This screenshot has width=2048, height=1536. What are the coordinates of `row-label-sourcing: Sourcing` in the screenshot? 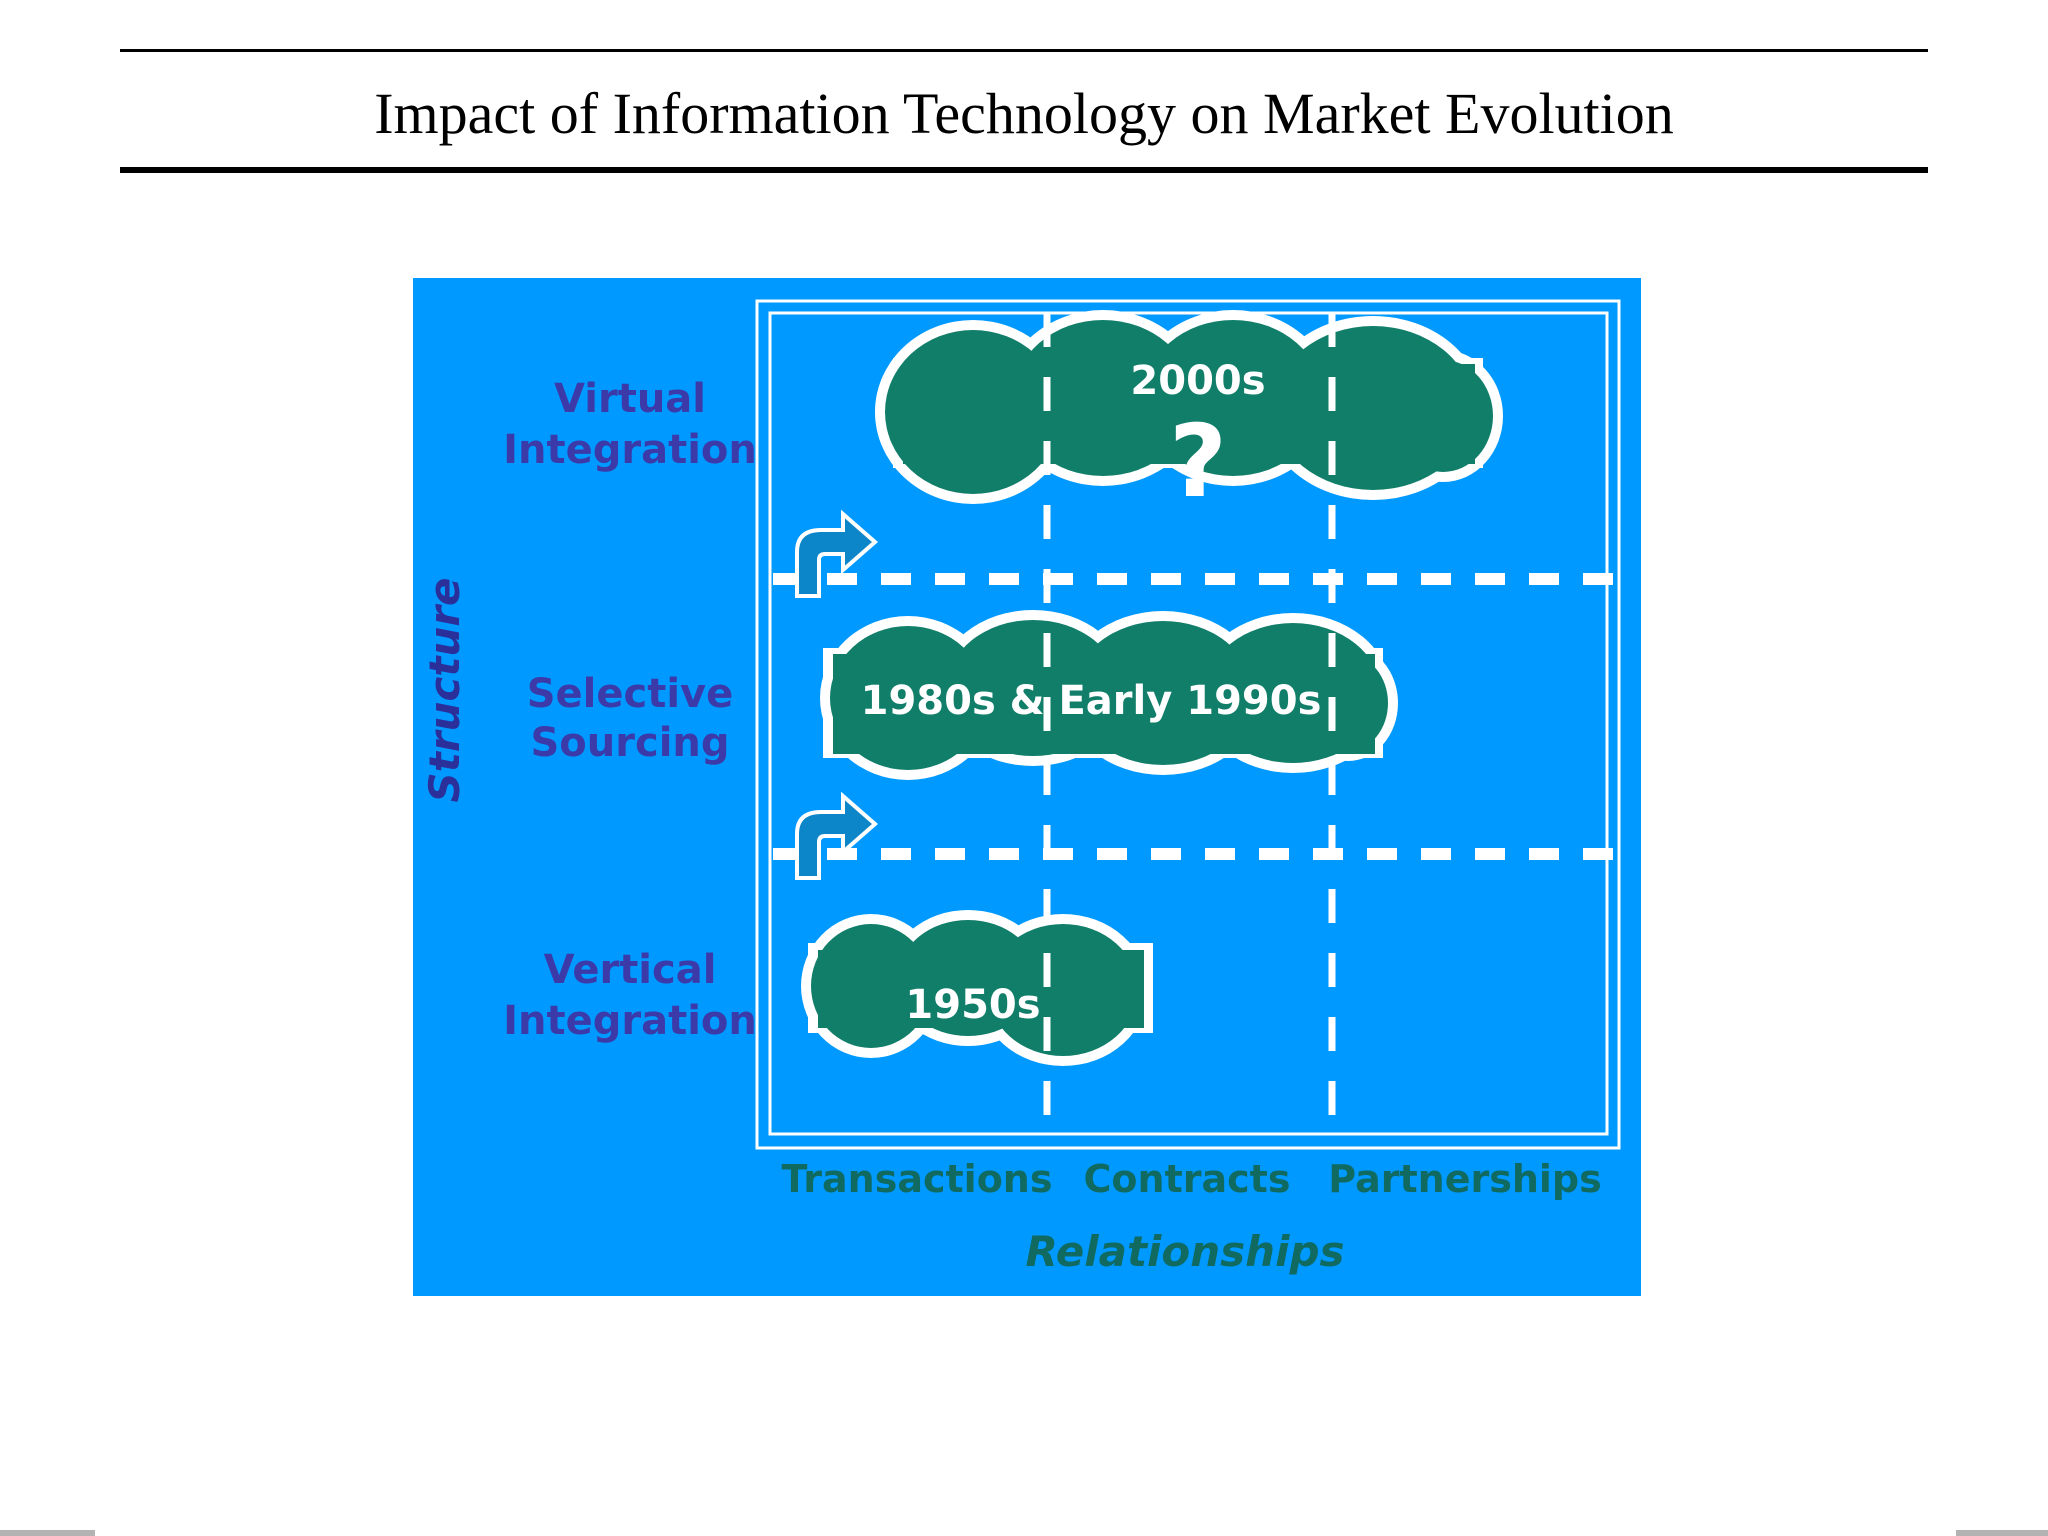 It's located at (629, 743).